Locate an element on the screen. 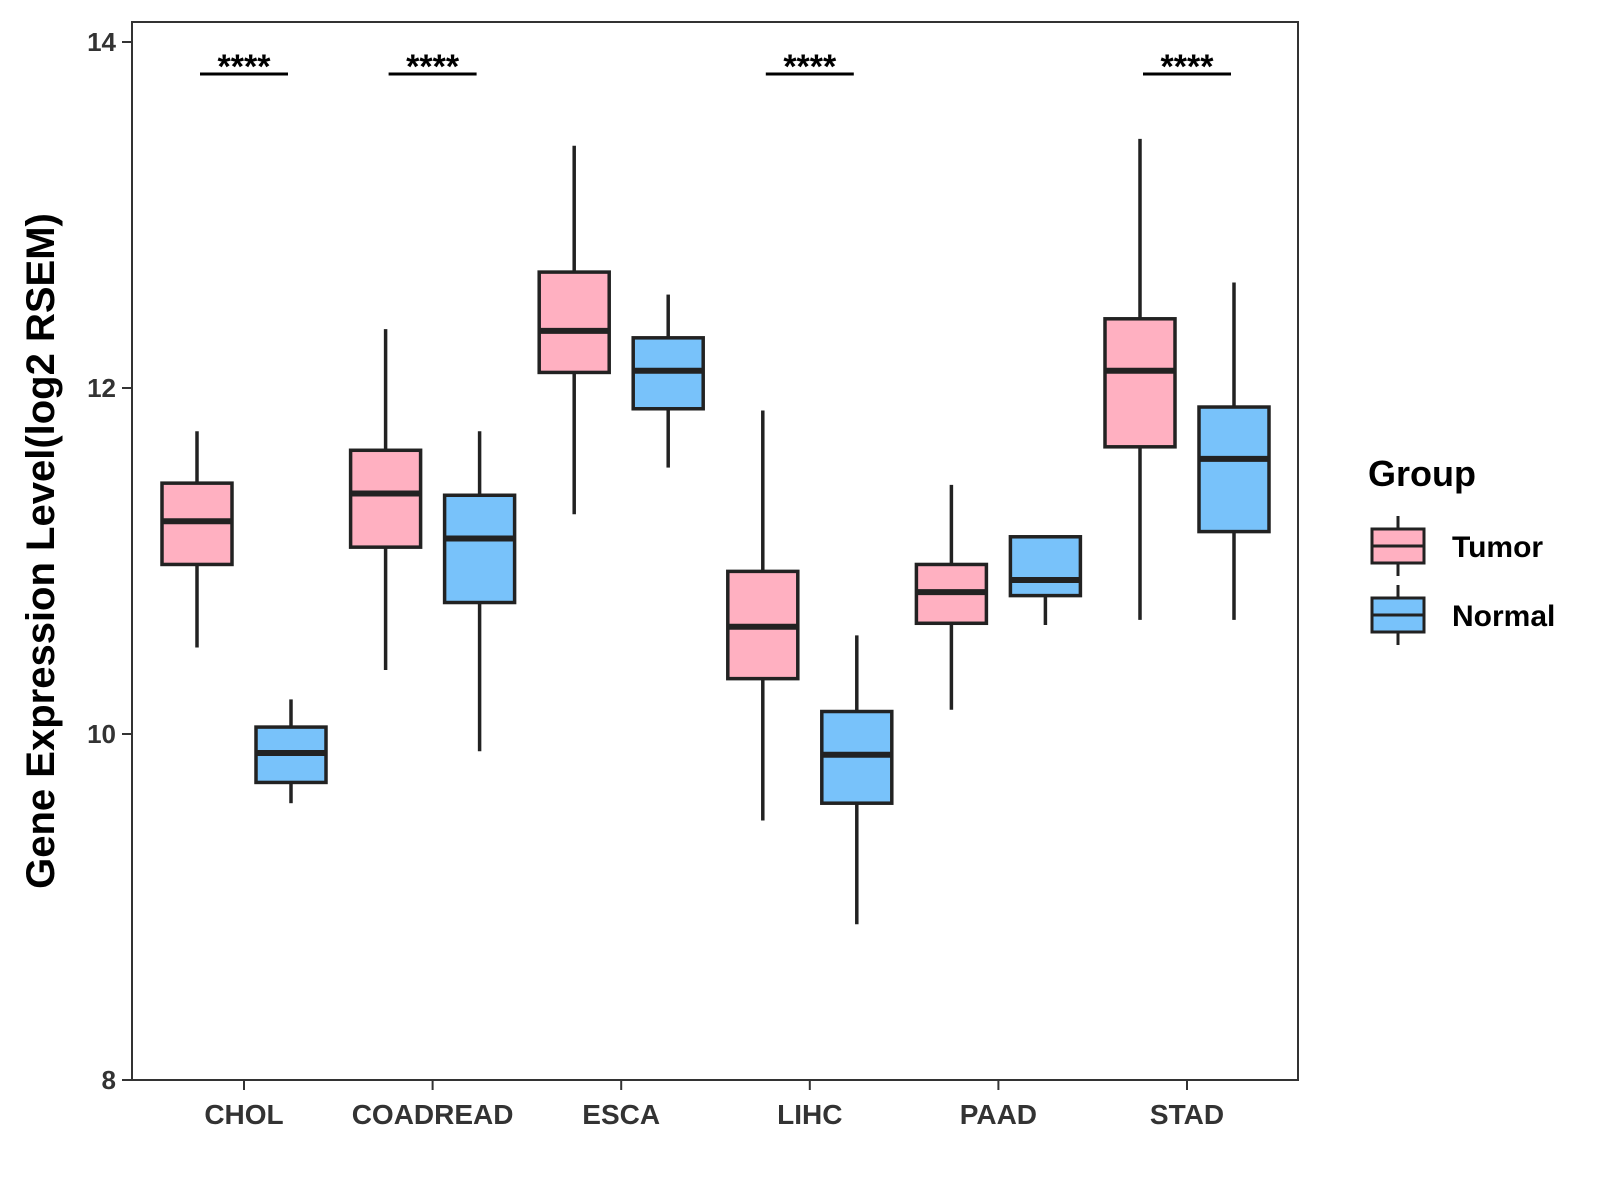  box-normal-chol is located at coordinates (291, 751).